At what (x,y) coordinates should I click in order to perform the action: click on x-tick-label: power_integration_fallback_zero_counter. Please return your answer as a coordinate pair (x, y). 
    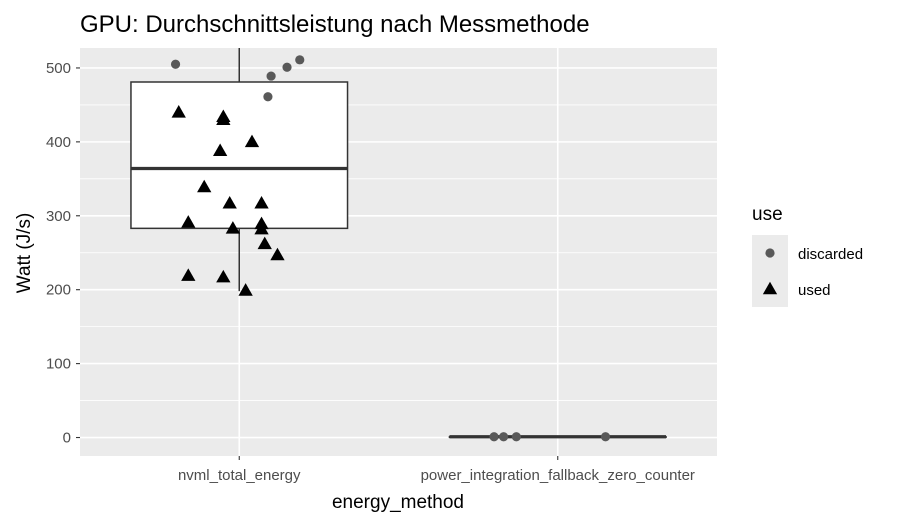
    Looking at the image, I should click on (558, 475).